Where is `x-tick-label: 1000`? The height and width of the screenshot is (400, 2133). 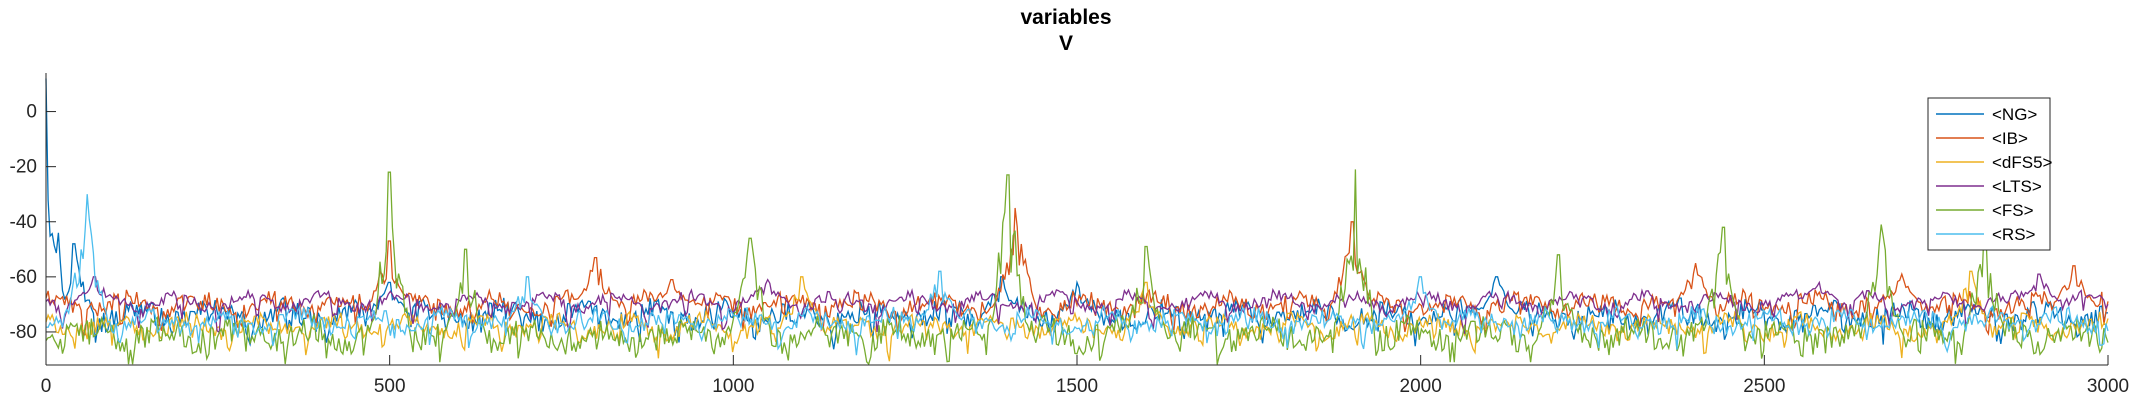 x-tick-label: 1000 is located at coordinates (733, 386).